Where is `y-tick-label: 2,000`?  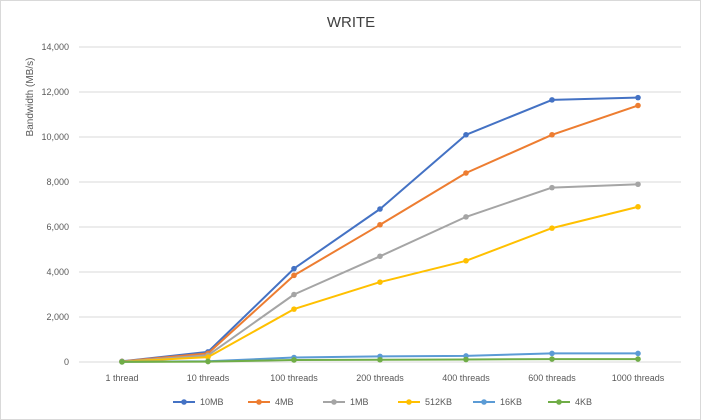
y-tick-label: 2,000 is located at coordinates (57, 317).